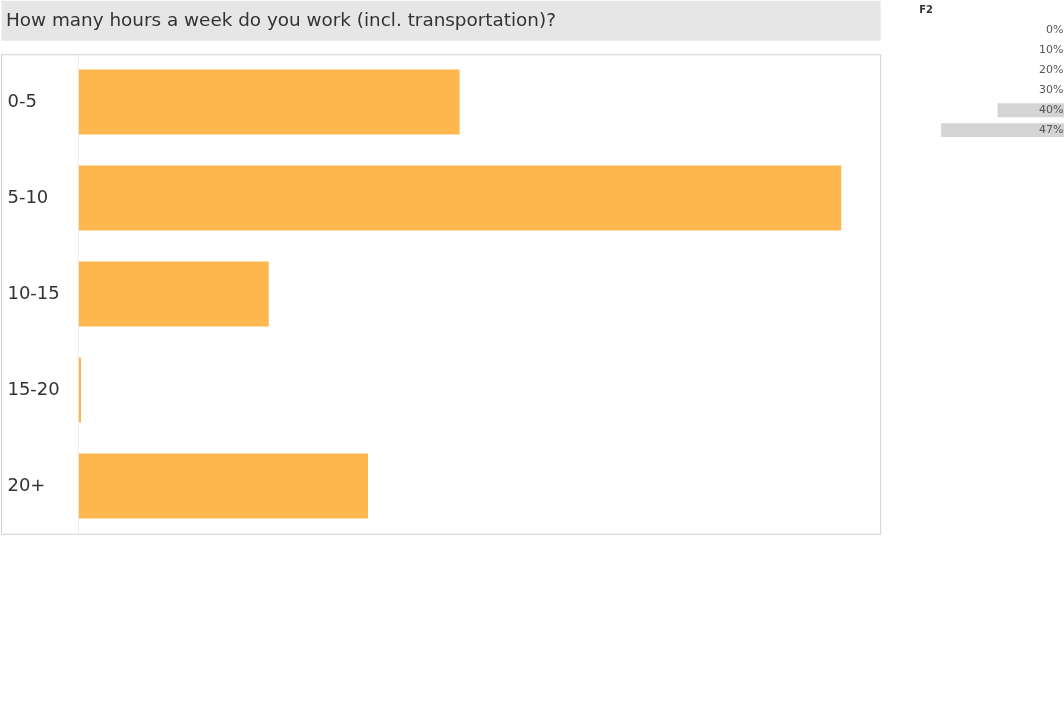 The width and height of the screenshot is (1064, 704). I want to click on y-tick-label: 30%, so click(1051, 90).